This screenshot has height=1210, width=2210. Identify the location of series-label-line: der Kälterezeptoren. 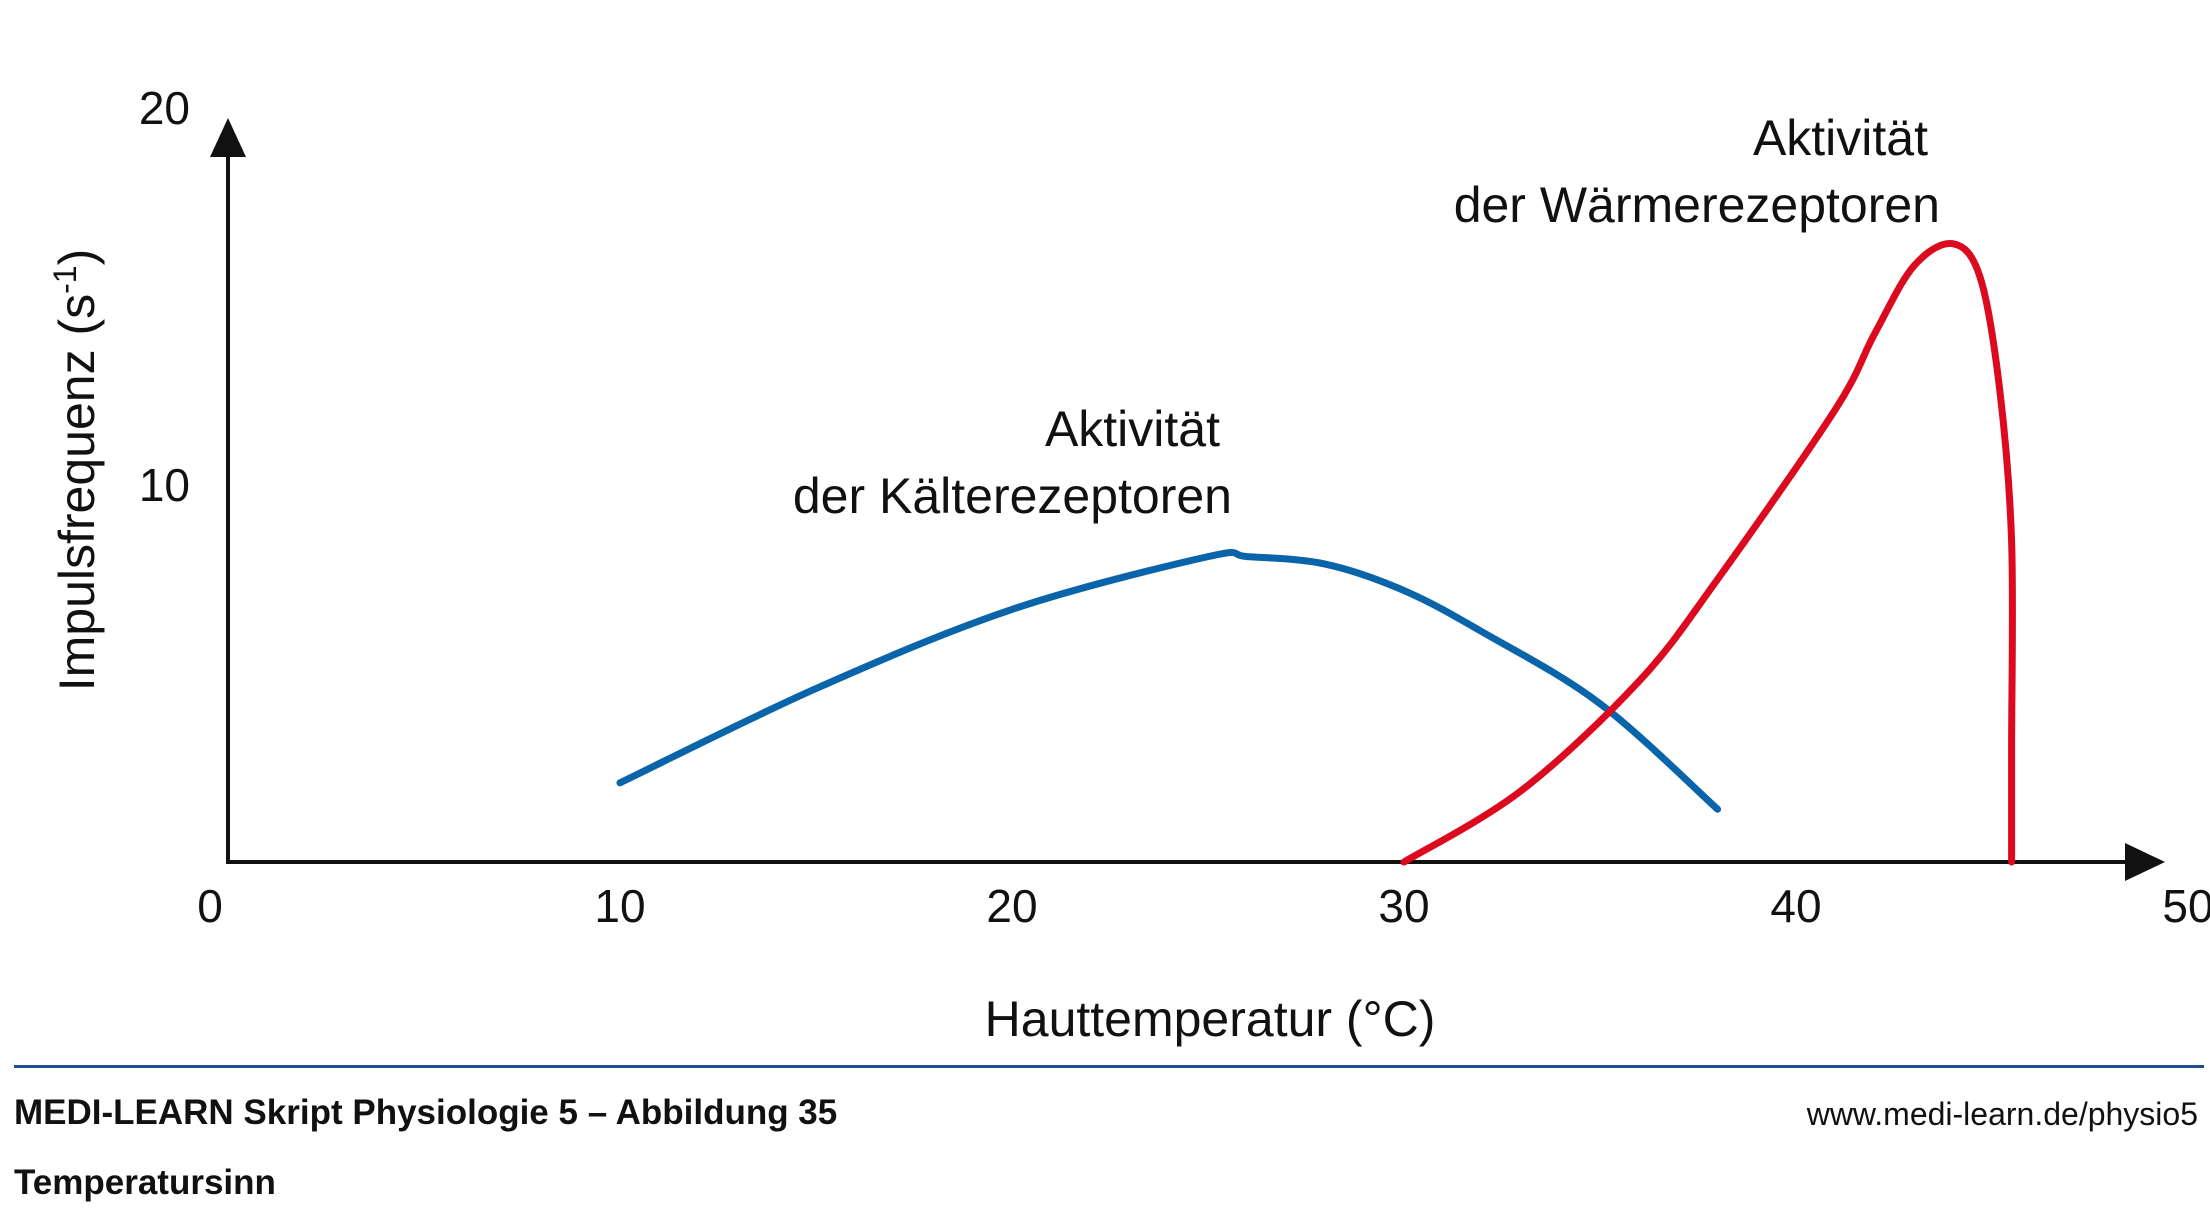
(1012, 496).